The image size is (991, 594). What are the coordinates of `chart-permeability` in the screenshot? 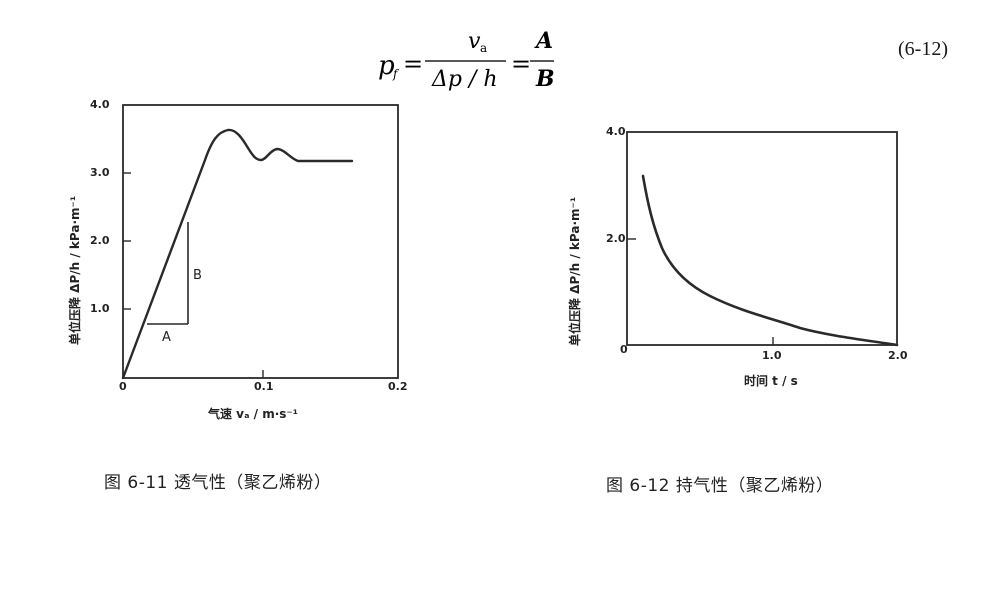 It's located at (260, 242).